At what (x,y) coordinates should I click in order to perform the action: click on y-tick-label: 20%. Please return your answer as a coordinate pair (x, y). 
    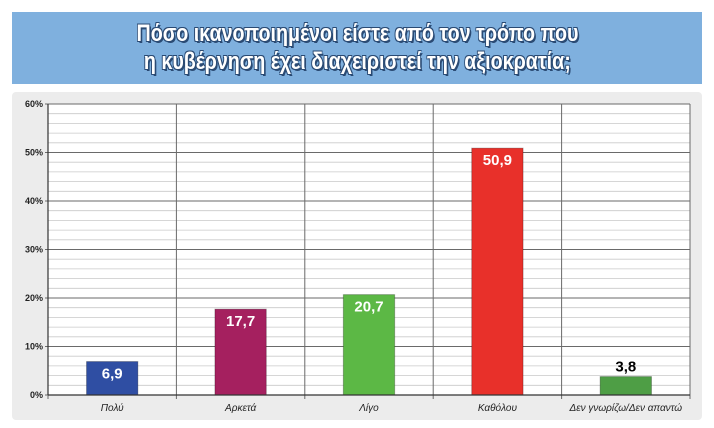
    Looking at the image, I should click on (34, 298).